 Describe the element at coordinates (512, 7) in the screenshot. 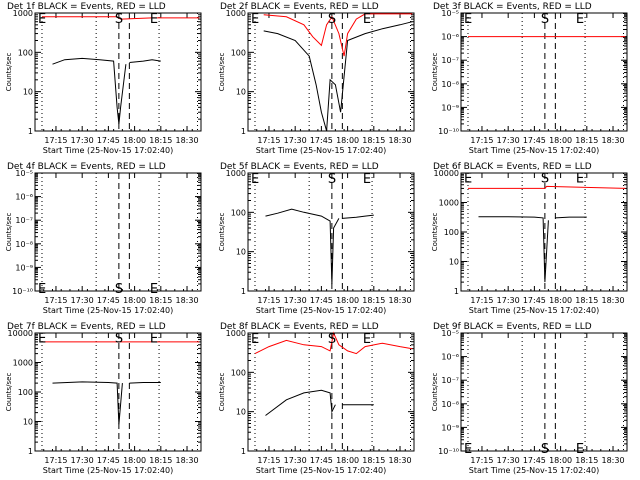

I see `panel-title: Det 3f BLACK = Events, RED = LLD` at that location.